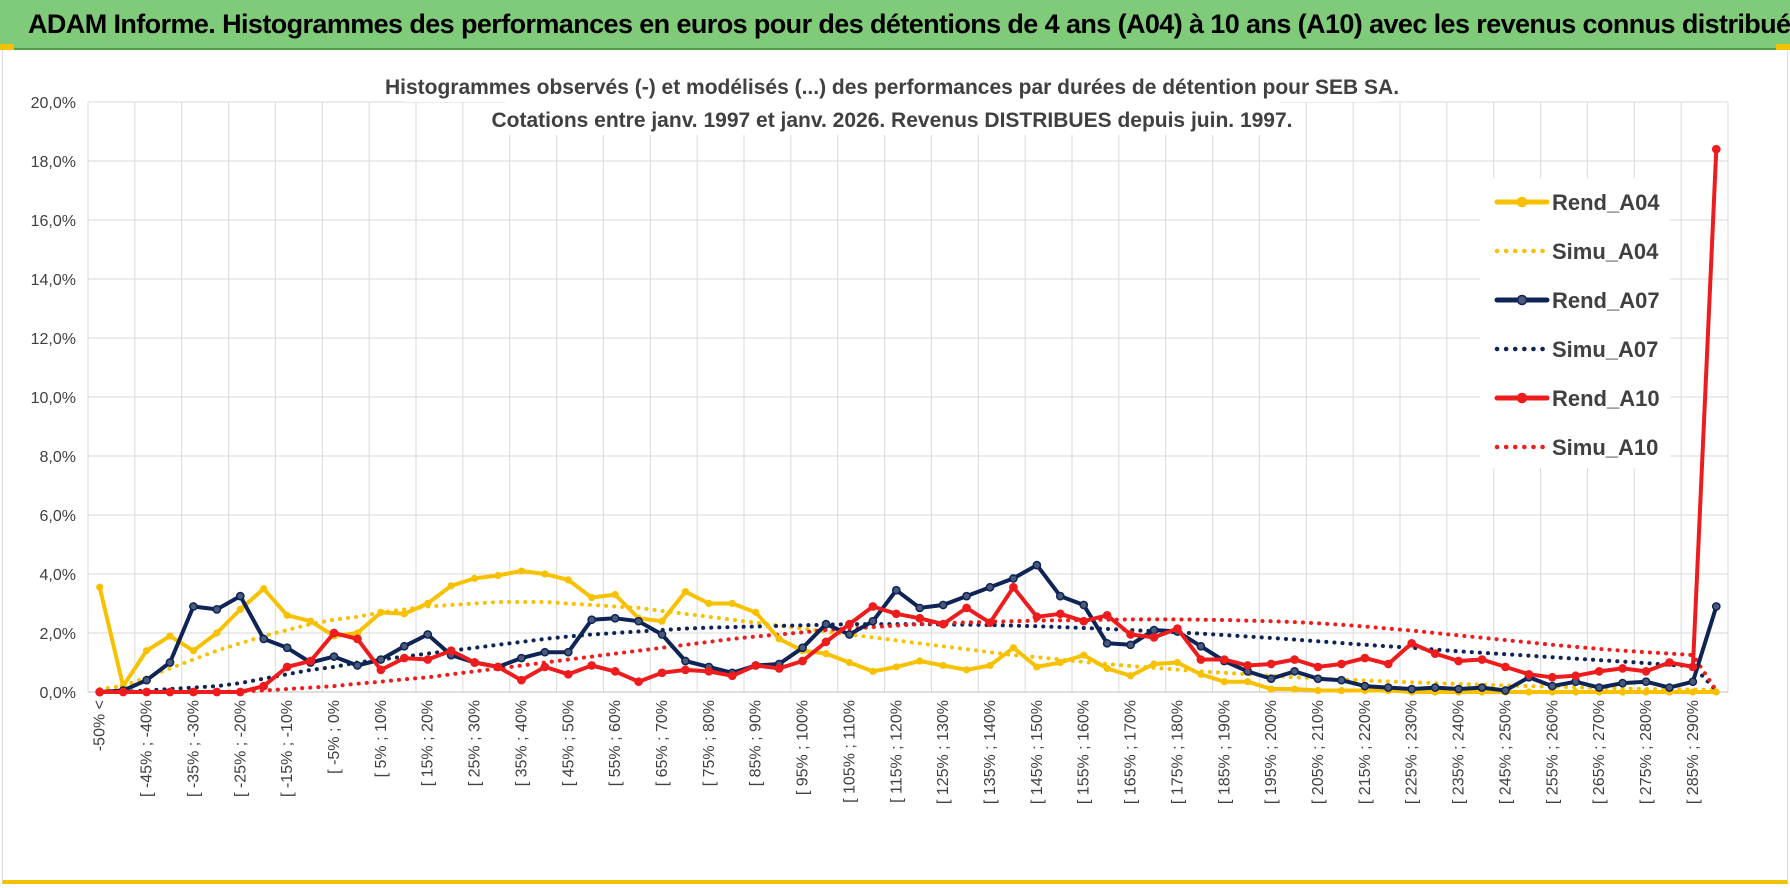  Describe the element at coordinates (58, 575) in the screenshot. I see `y-tick-label: 4,0%` at that location.